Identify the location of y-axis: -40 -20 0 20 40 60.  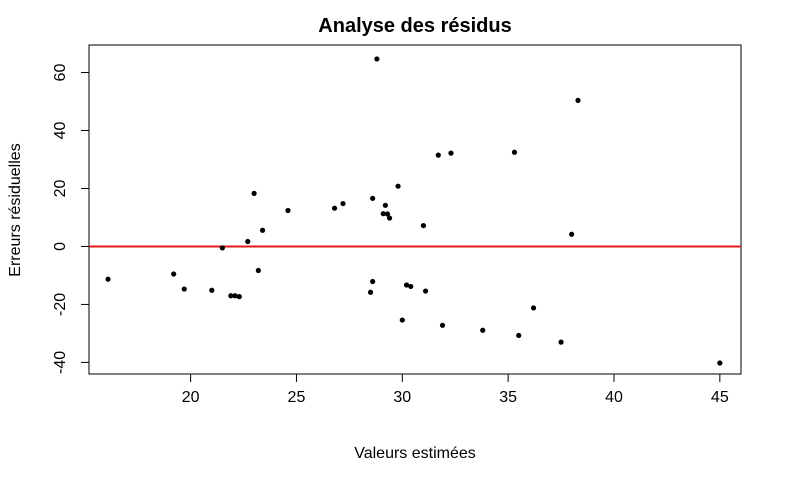
(71, 219).